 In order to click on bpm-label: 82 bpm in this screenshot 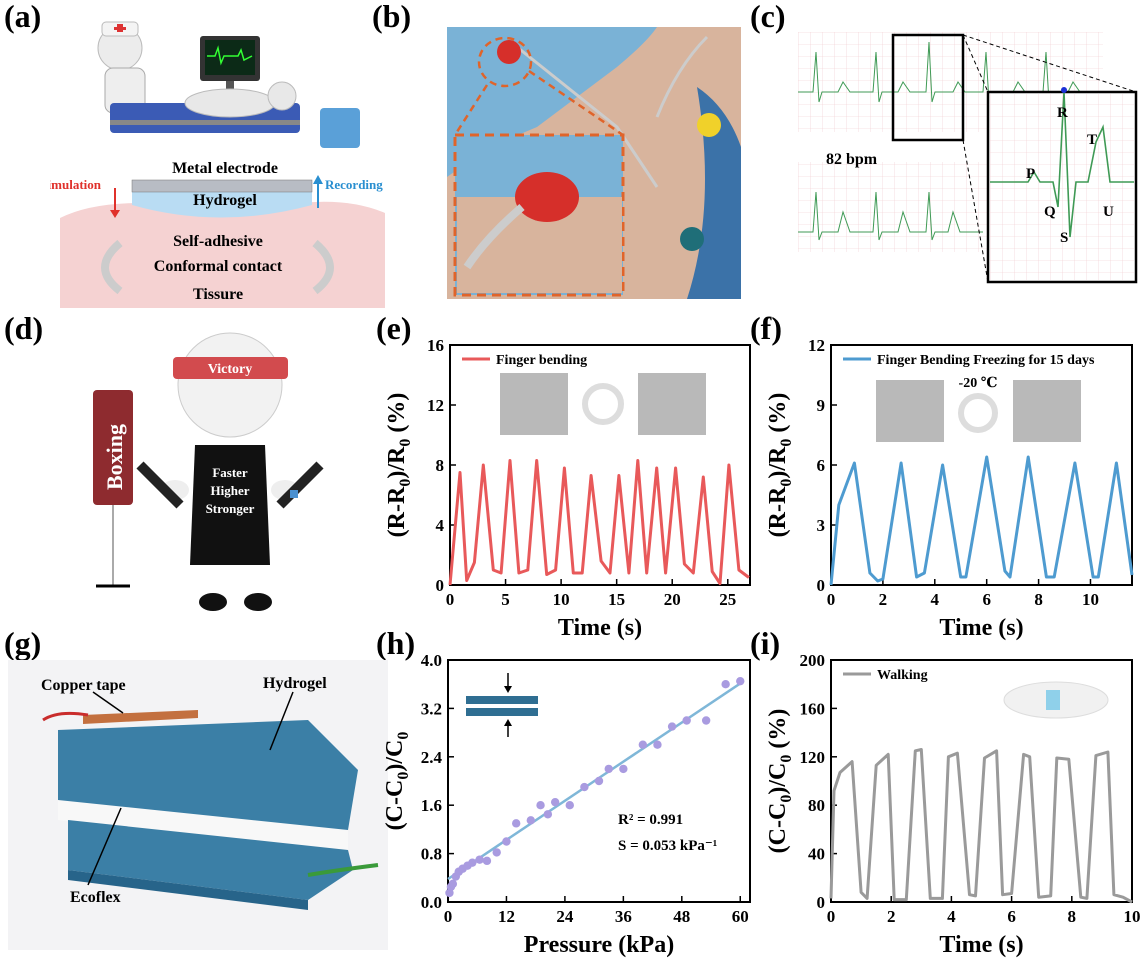, I will do `click(852, 159)`.